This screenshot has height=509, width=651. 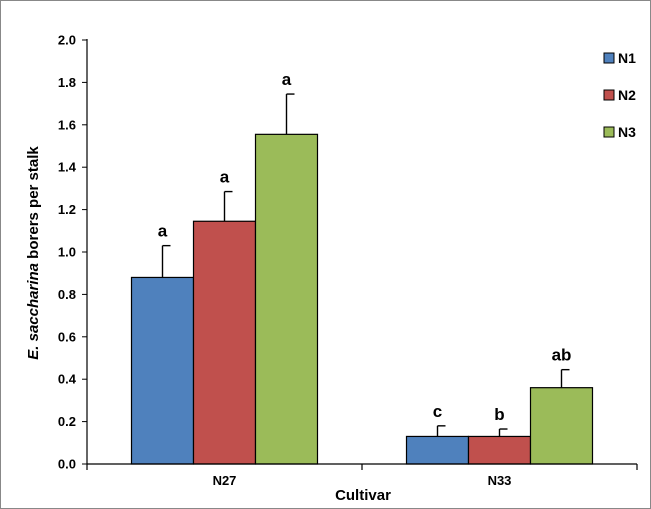 I want to click on y-tick-label: 1.6, so click(x=67, y=124).